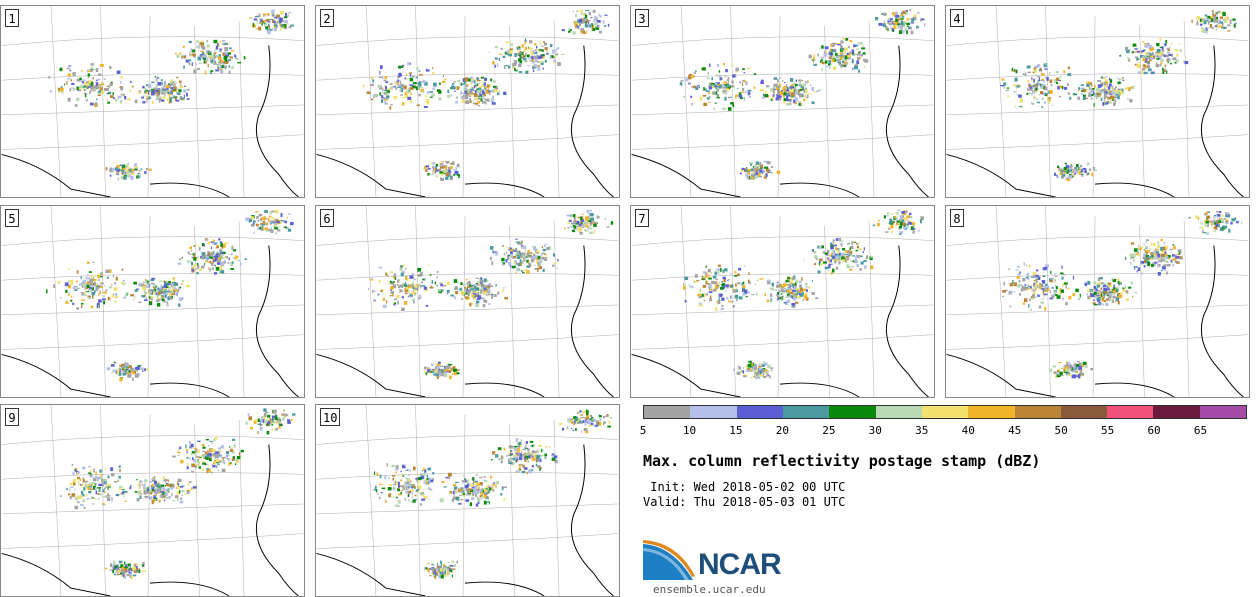  Describe the element at coordinates (12, 18) in the screenshot. I see `panel-label: 1` at that location.